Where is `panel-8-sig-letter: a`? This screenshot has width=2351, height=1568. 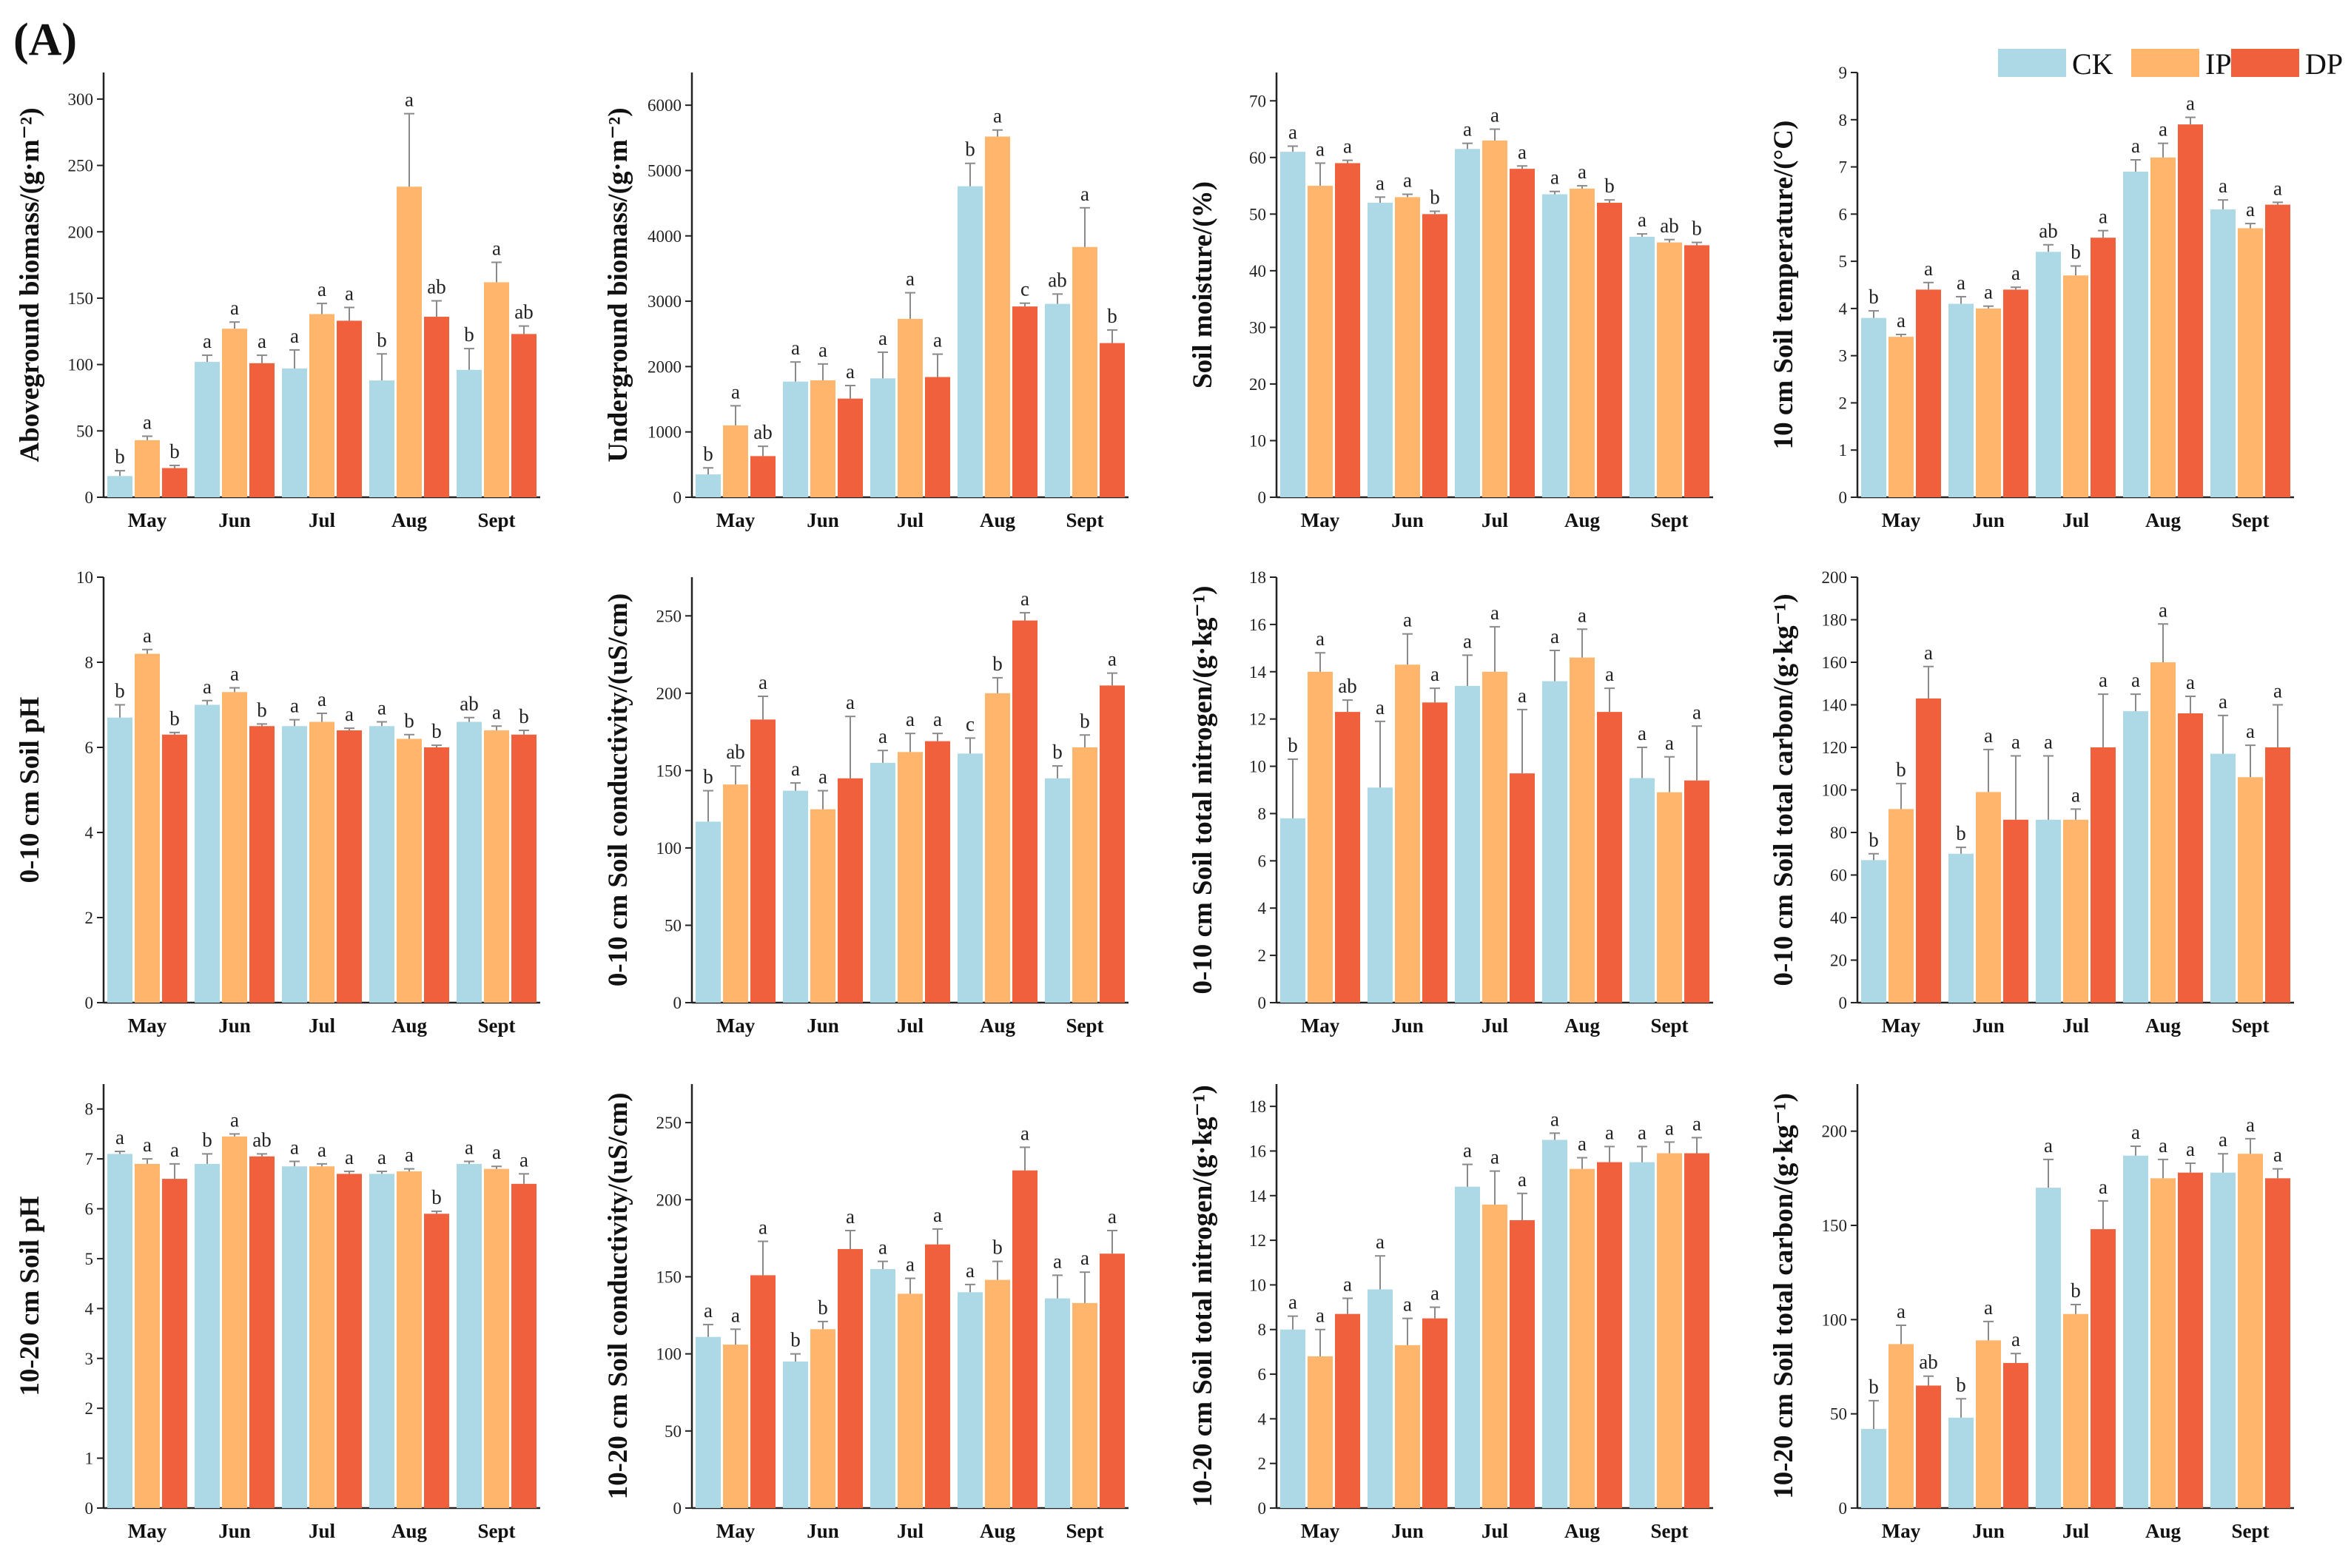 panel-8-sig-letter: a is located at coordinates (2135, 680).